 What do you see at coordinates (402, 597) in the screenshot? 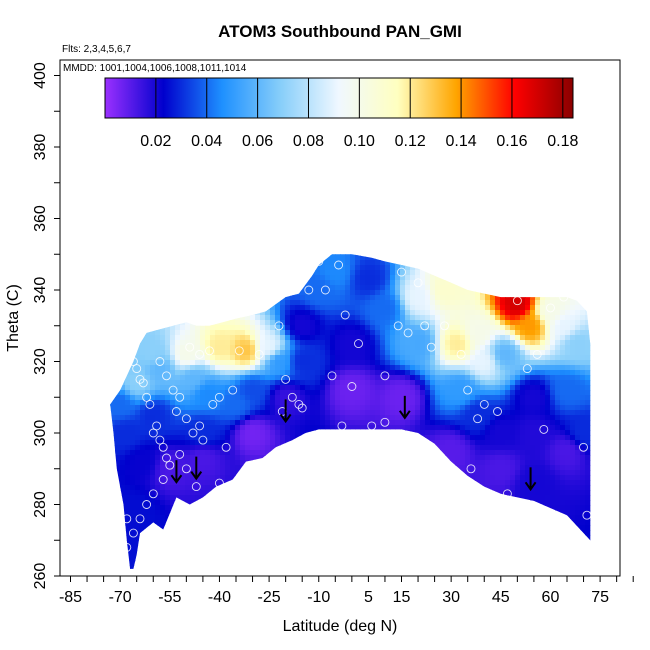
I see `x-tick-label: 15` at bounding box center [402, 597].